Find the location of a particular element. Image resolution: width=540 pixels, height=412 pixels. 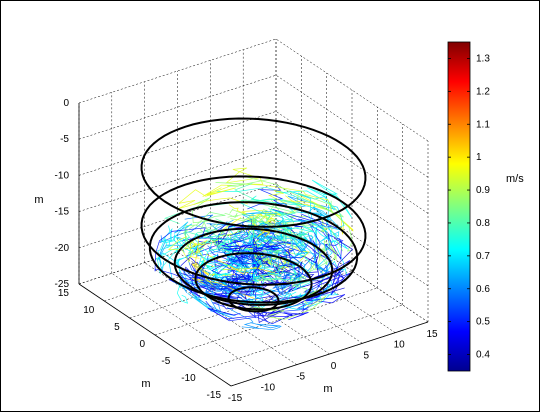

z-tick-label: -15 is located at coordinates (62, 212).